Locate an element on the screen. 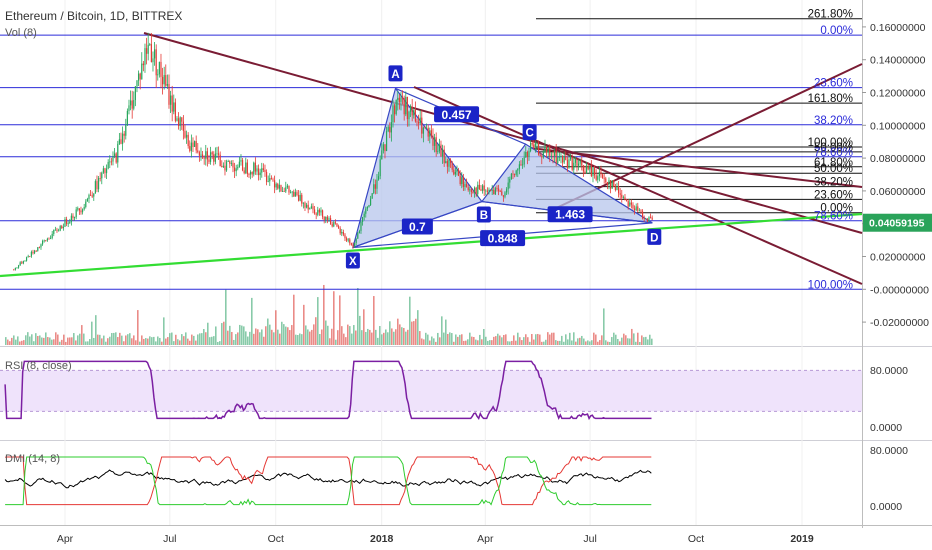  fib-label: 23.60% is located at coordinates (833, 84).